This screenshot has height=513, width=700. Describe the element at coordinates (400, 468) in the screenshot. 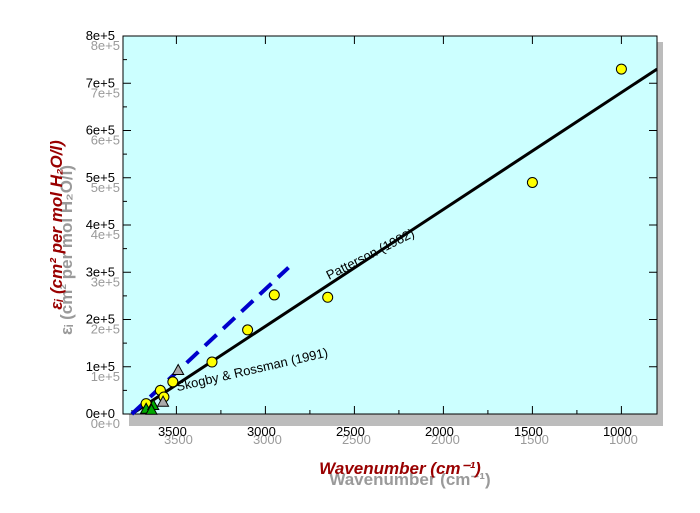

I see `x-axis-title: Wavenumber (cm⁻¹)` at that location.